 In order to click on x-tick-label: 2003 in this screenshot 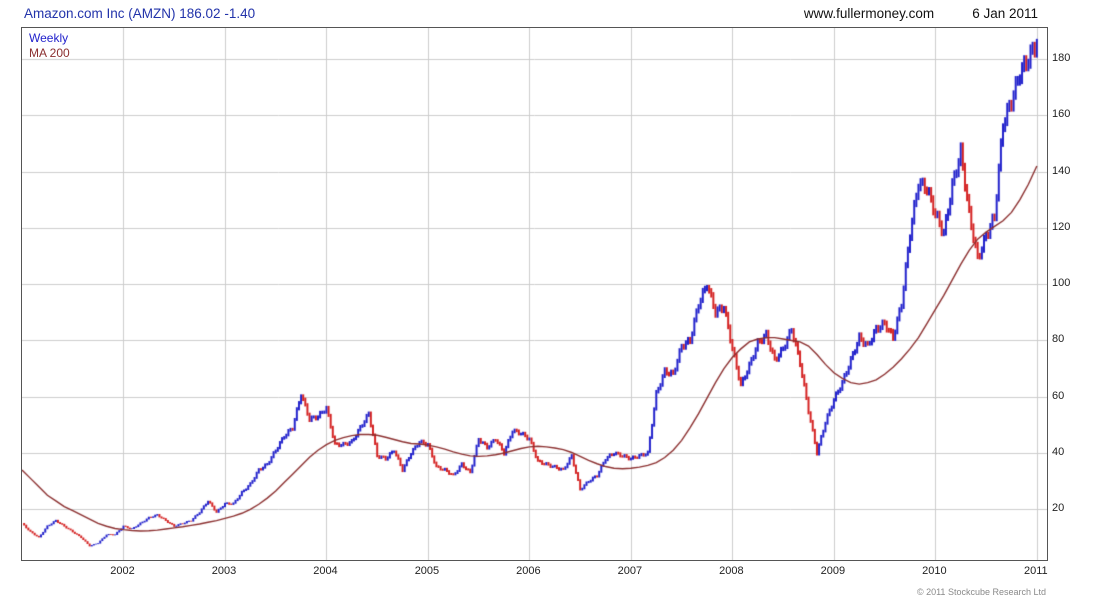, I will do `click(224, 571)`.